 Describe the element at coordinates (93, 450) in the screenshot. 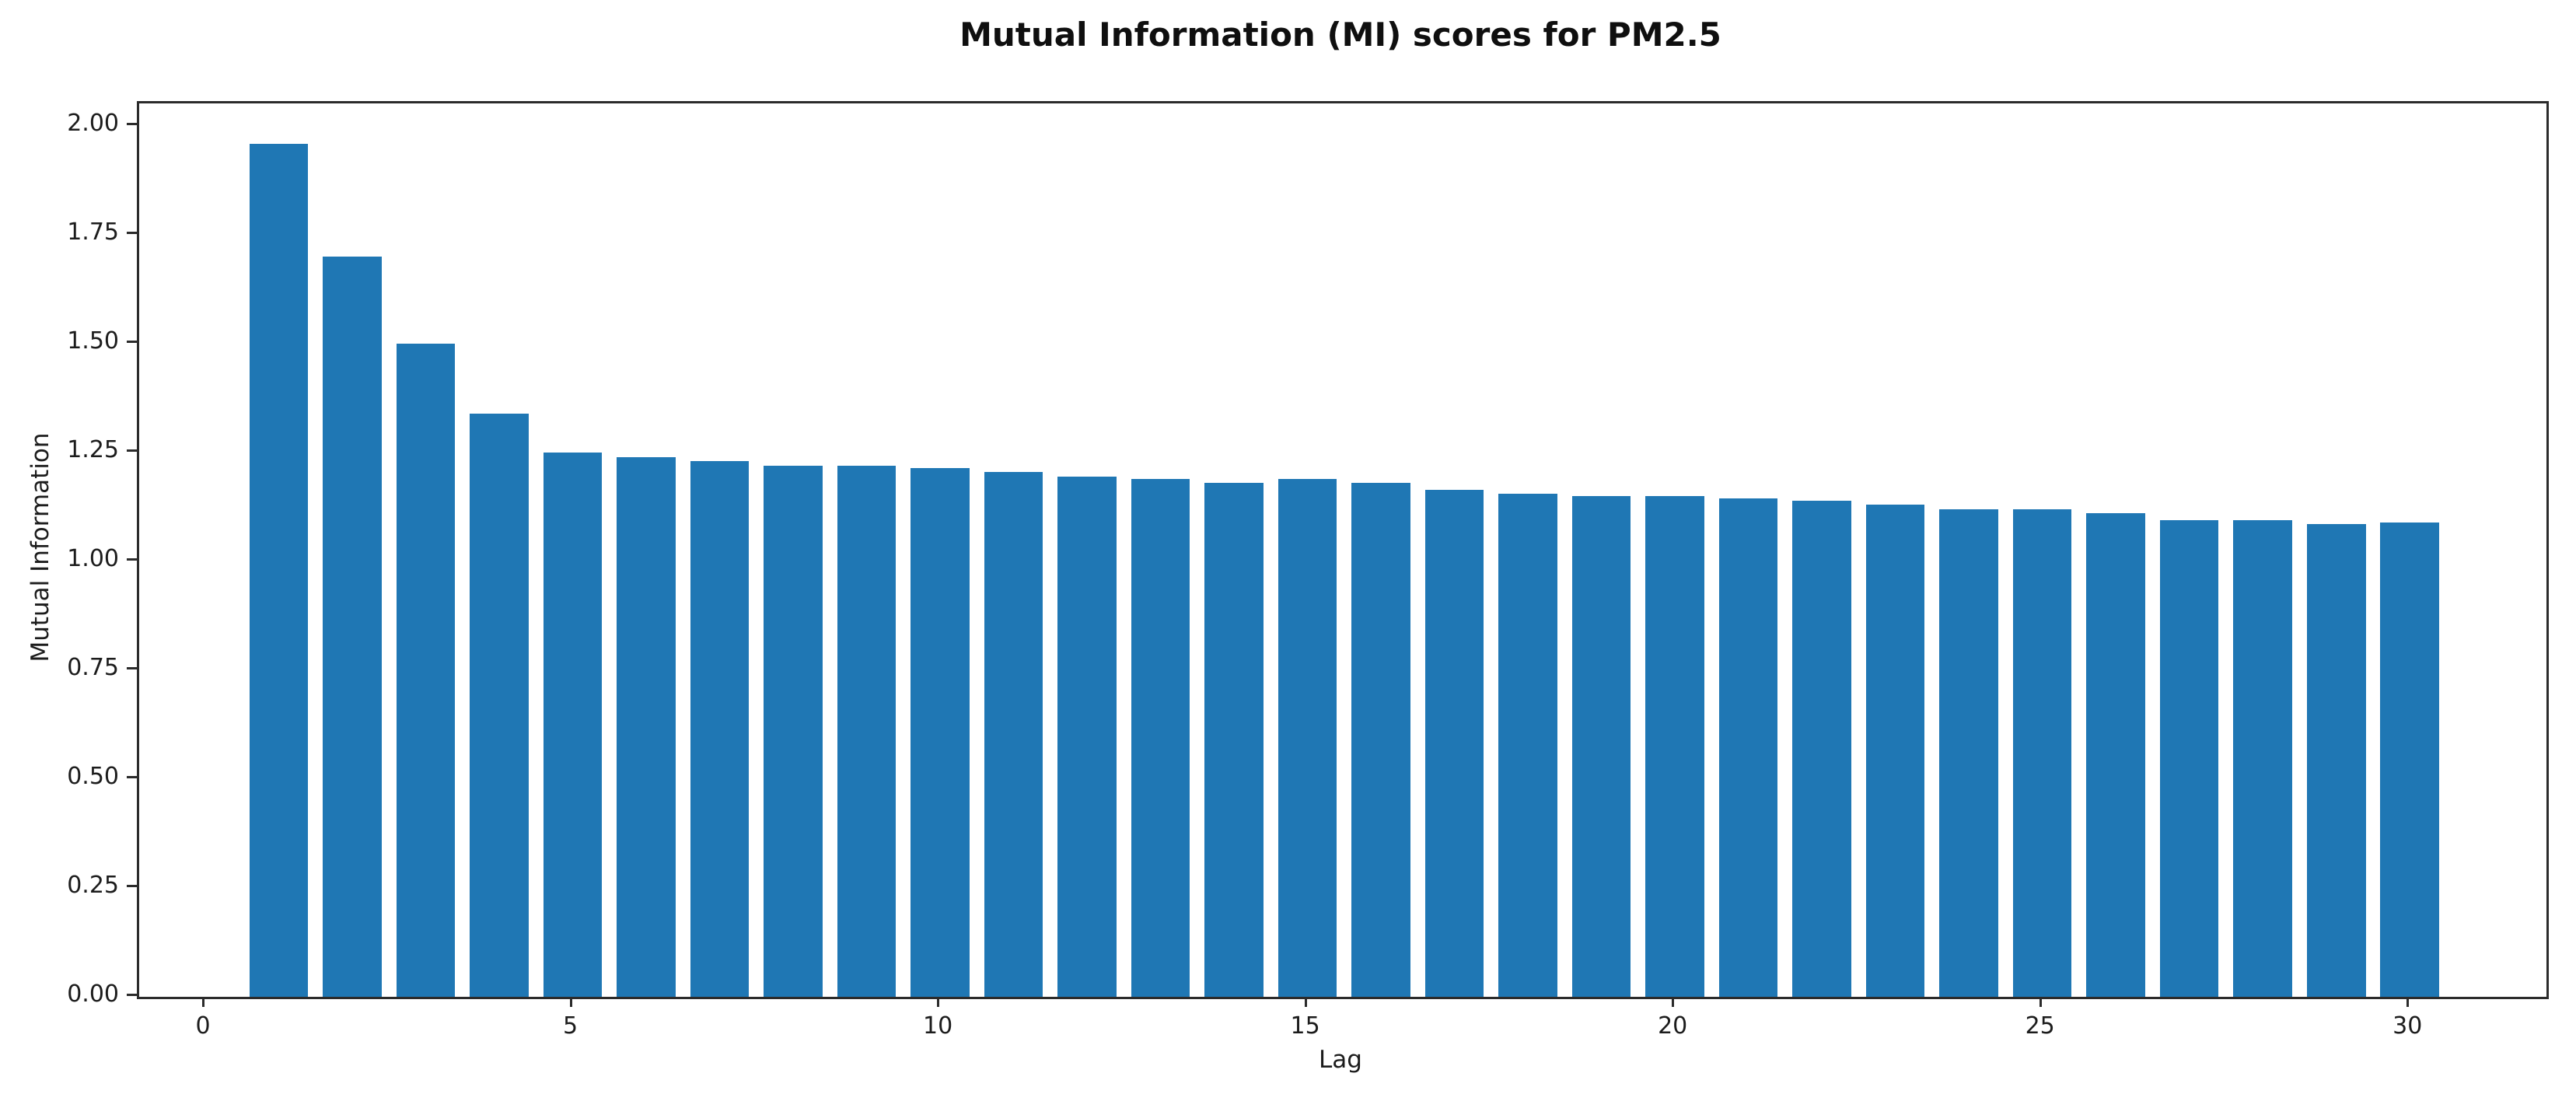

I see `y-tick-label: 1.25` at that location.